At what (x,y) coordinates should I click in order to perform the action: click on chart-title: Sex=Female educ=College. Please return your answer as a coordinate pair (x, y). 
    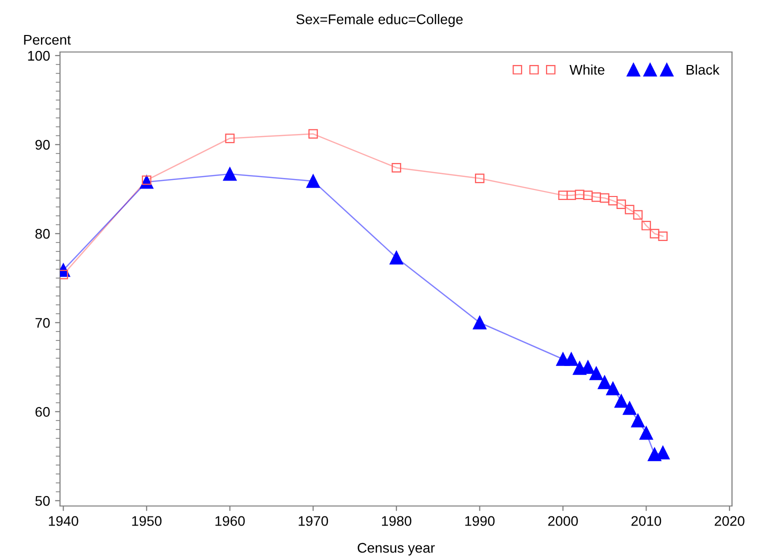
    Looking at the image, I should click on (379, 20).